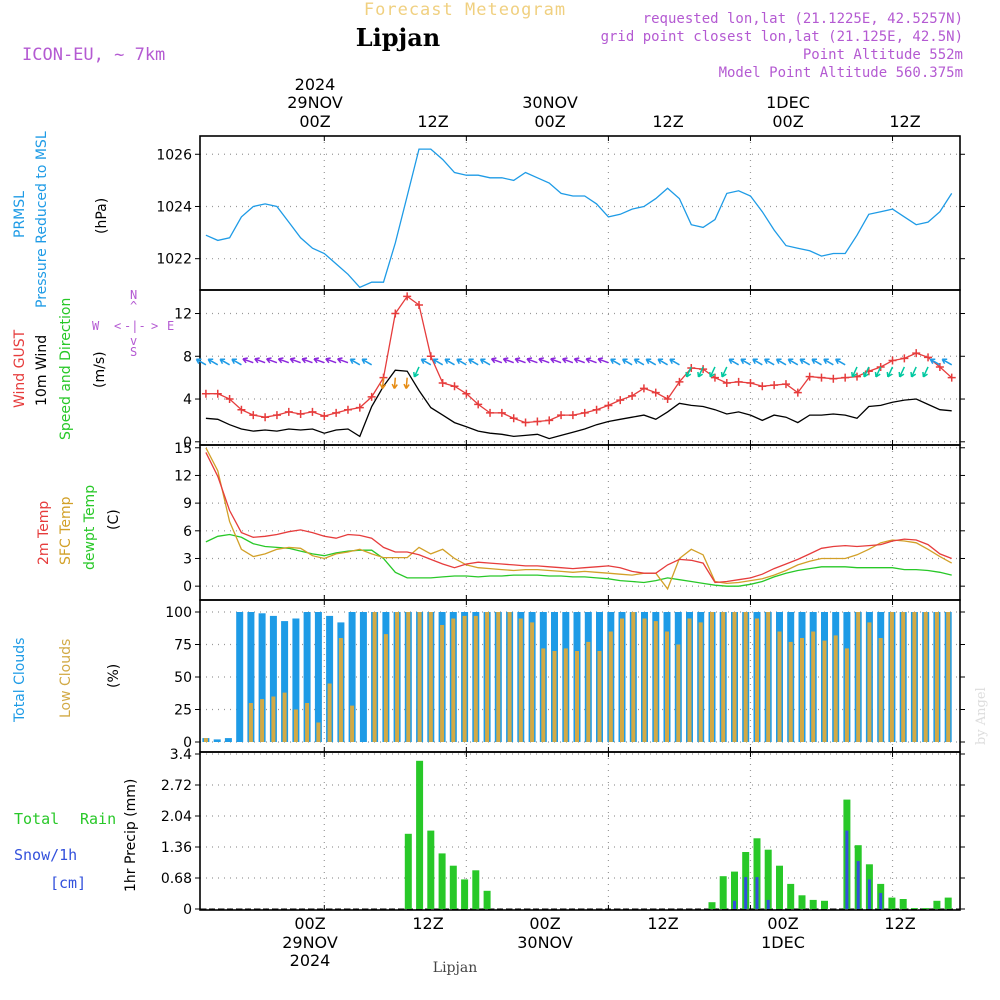 Image resolution: width=1000 pixels, height=1000 pixels. I want to click on compass-e: E, so click(170, 326).